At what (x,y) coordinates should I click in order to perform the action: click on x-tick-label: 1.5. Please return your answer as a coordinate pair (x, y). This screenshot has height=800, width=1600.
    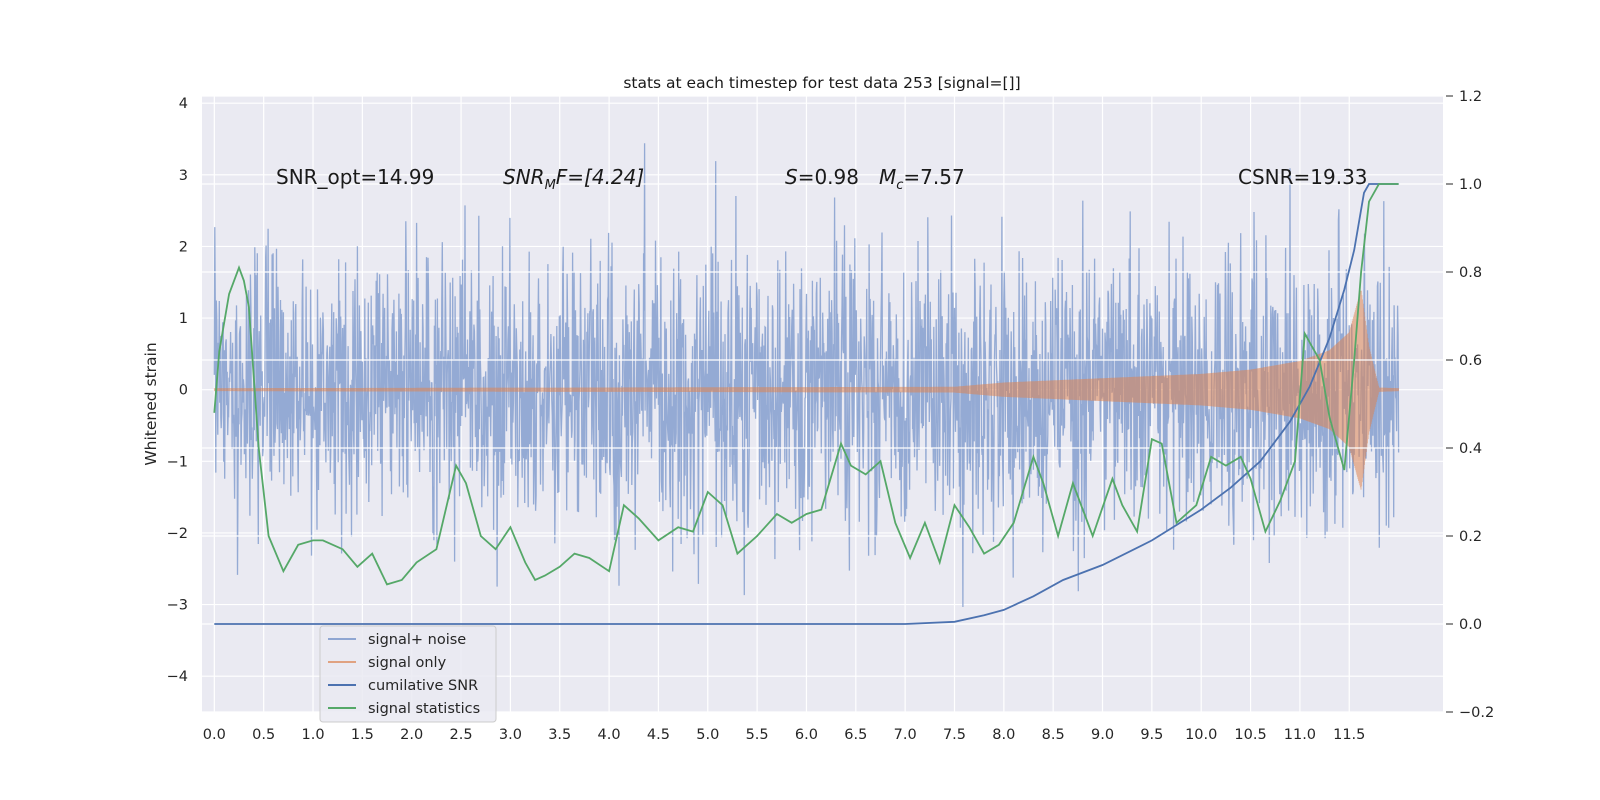
    Looking at the image, I should click on (362, 735).